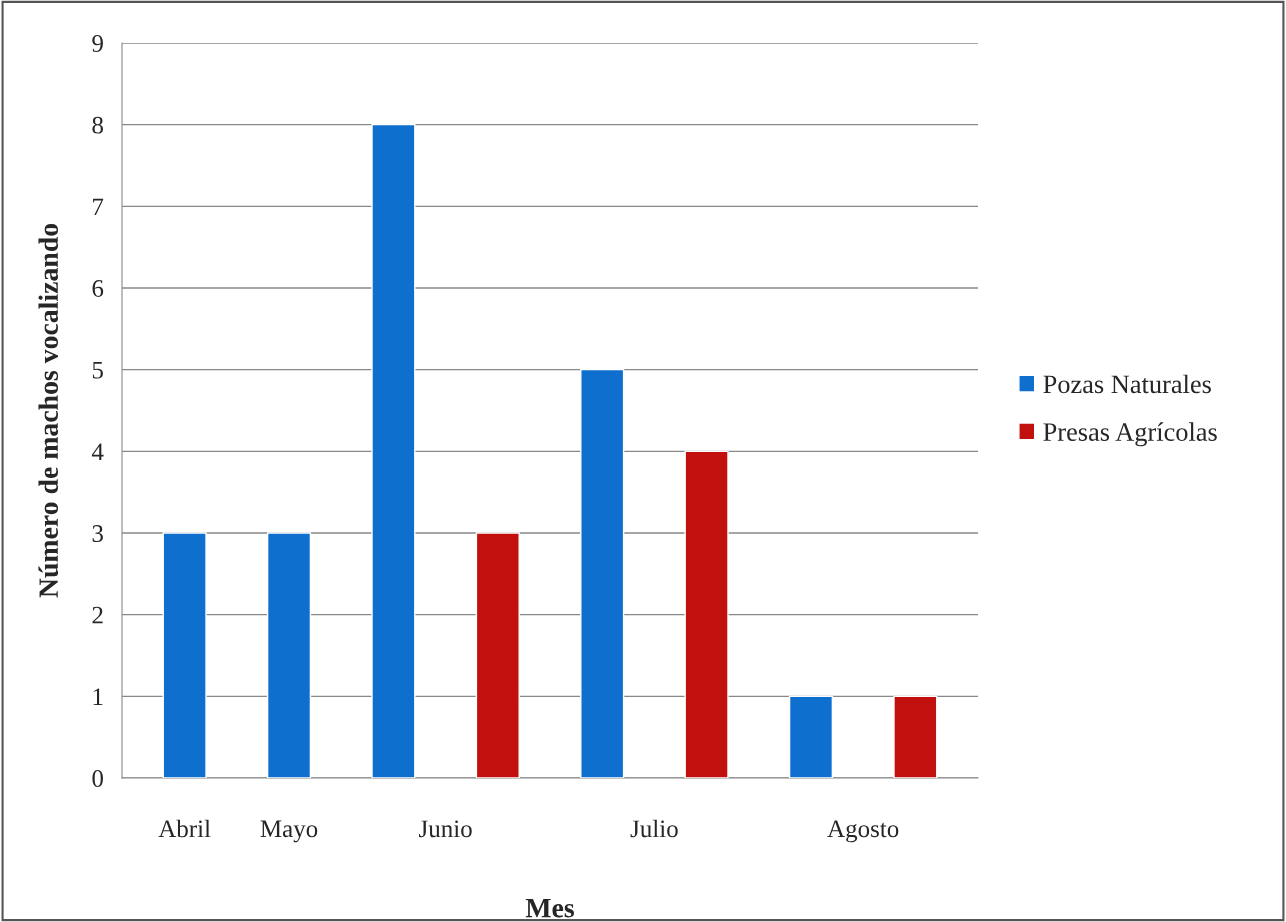  What do you see at coordinates (863, 831) in the screenshot?
I see `x-tick-label: Agosto` at bounding box center [863, 831].